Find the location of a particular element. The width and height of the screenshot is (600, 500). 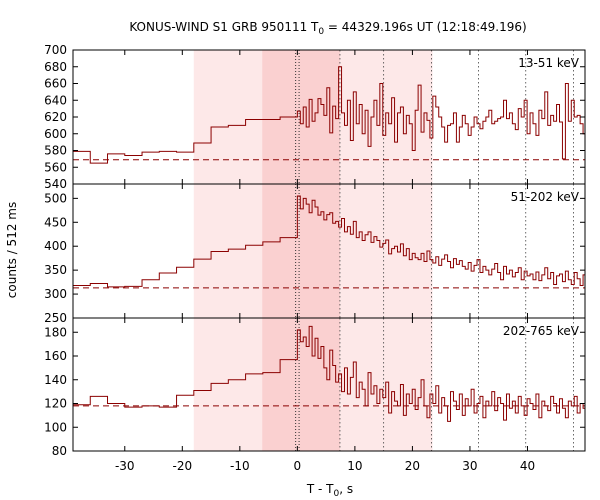

panel-energy-label: 13-51 keV is located at coordinates (549, 63).